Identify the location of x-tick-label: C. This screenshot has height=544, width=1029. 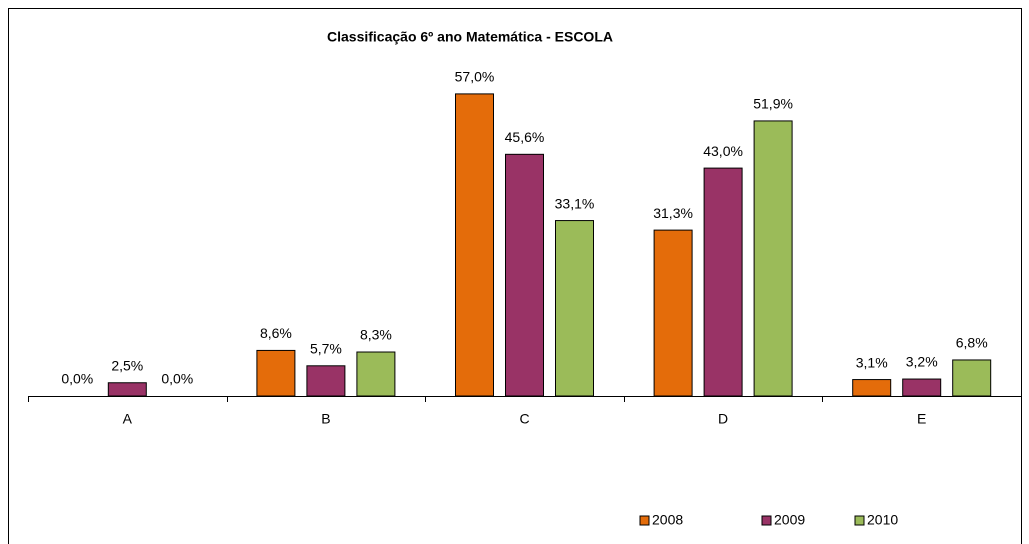
(524, 419).